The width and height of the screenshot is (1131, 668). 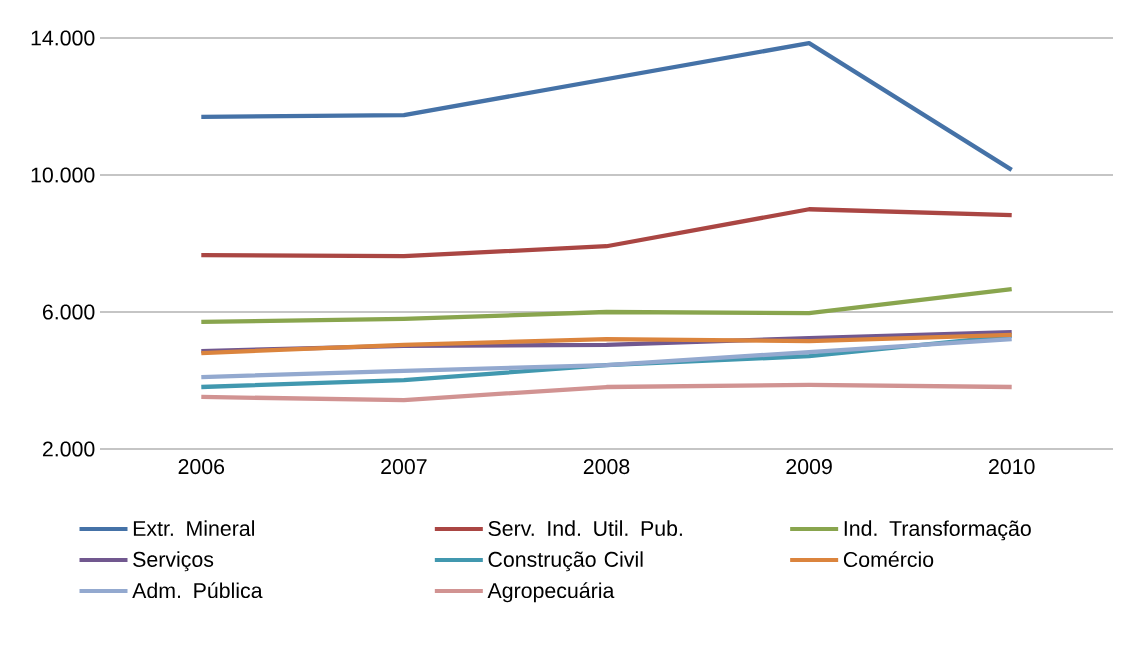 What do you see at coordinates (551, 592) in the screenshot?
I see `legend-label: Agropecuária` at bounding box center [551, 592].